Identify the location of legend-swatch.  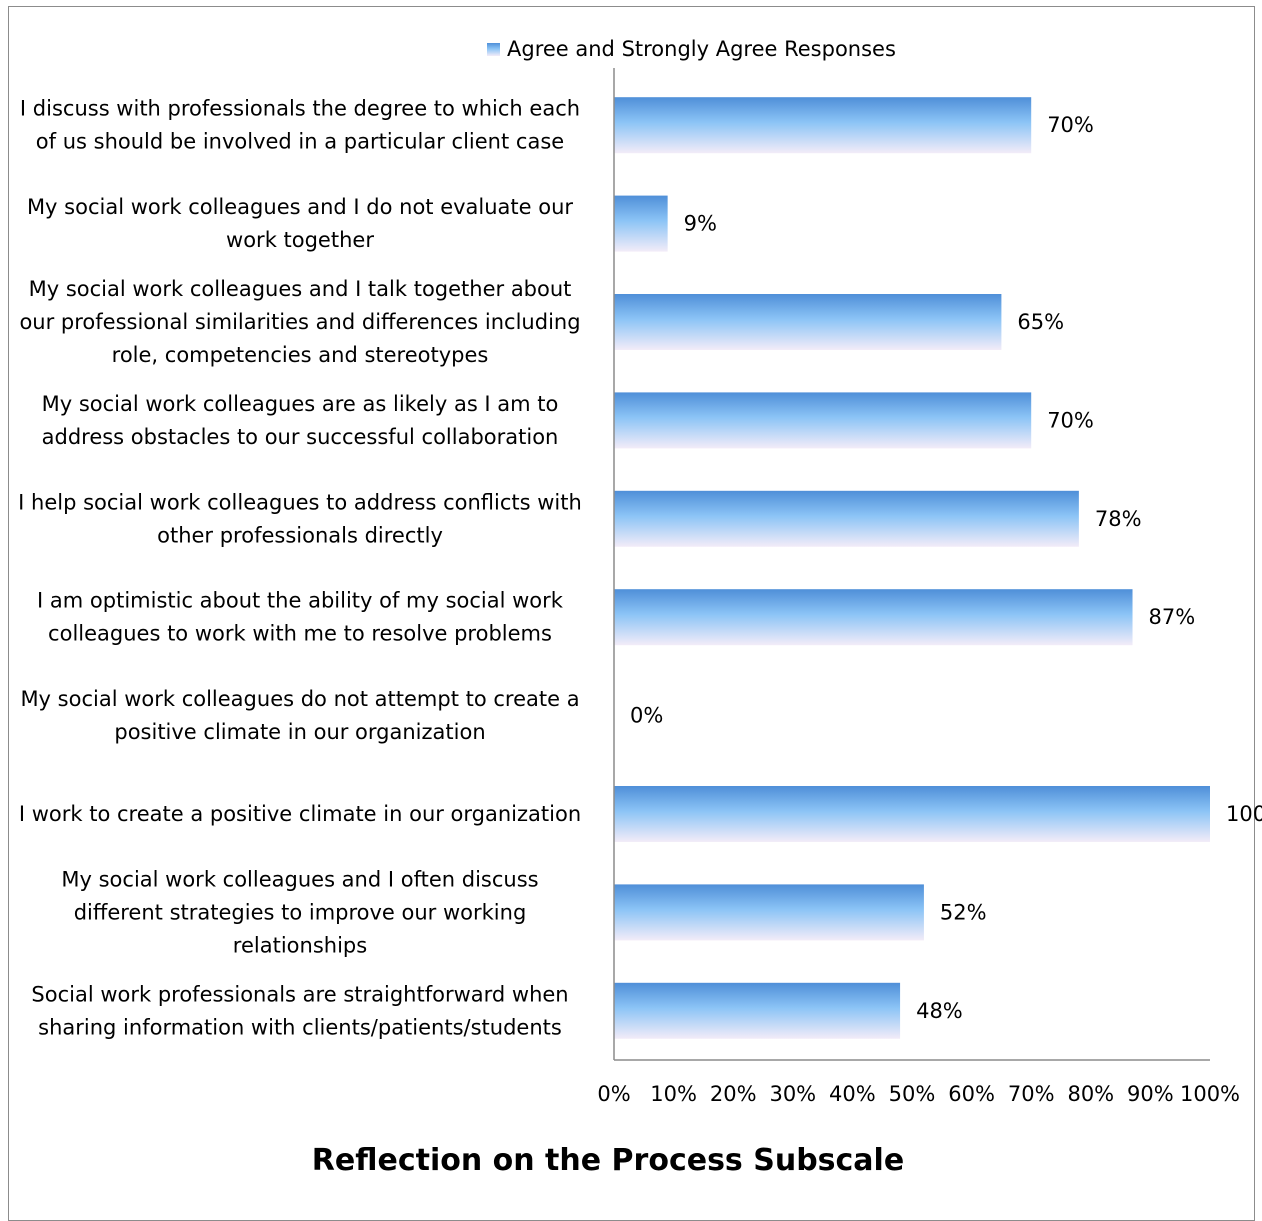
(493, 49).